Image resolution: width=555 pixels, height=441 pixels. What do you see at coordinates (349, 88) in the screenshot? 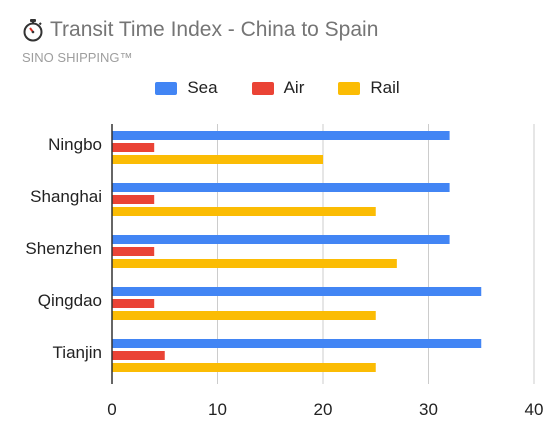
I see `legend-swatch-rail` at bounding box center [349, 88].